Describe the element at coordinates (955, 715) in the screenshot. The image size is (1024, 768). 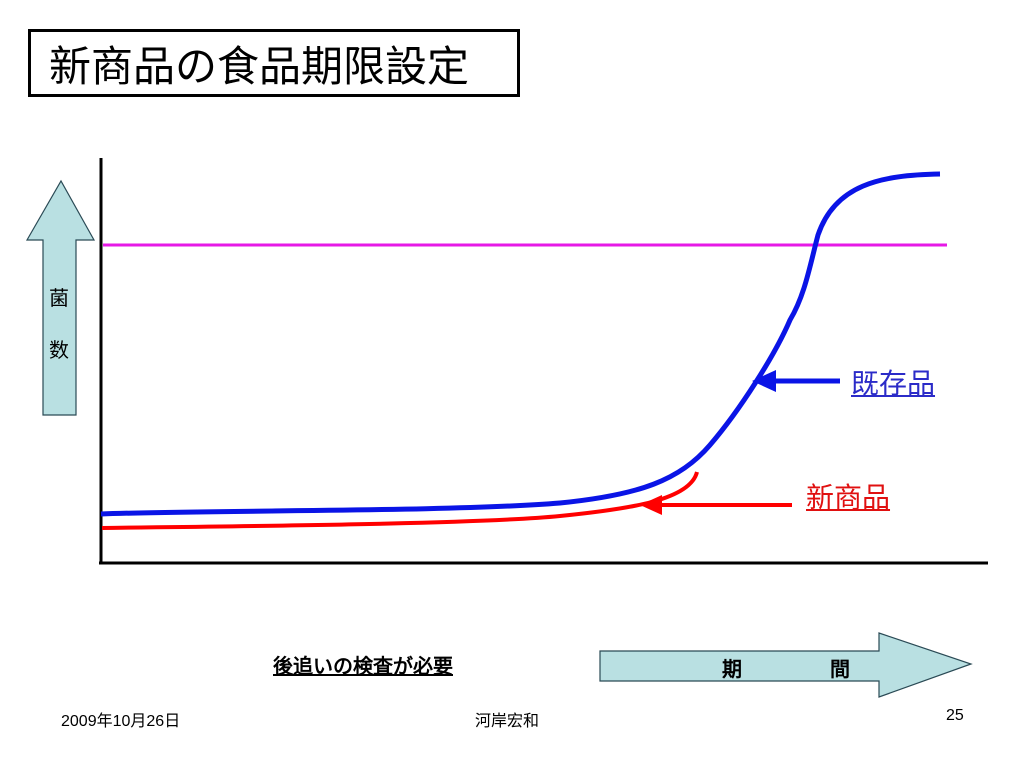
I see `page-number: 25` at that location.